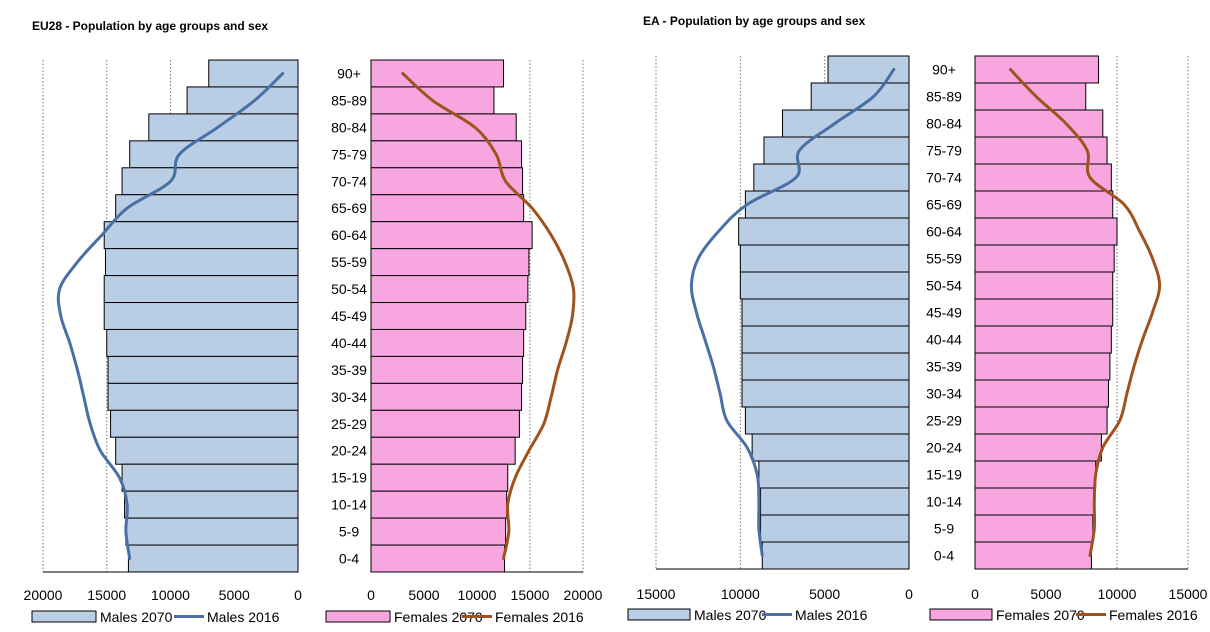 The width and height of the screenshot is (1210, 632). Describe the element at coordinates (754, 21) in the screenshot. I see `chart-title: EA - Population by age groups and sex` at that location.